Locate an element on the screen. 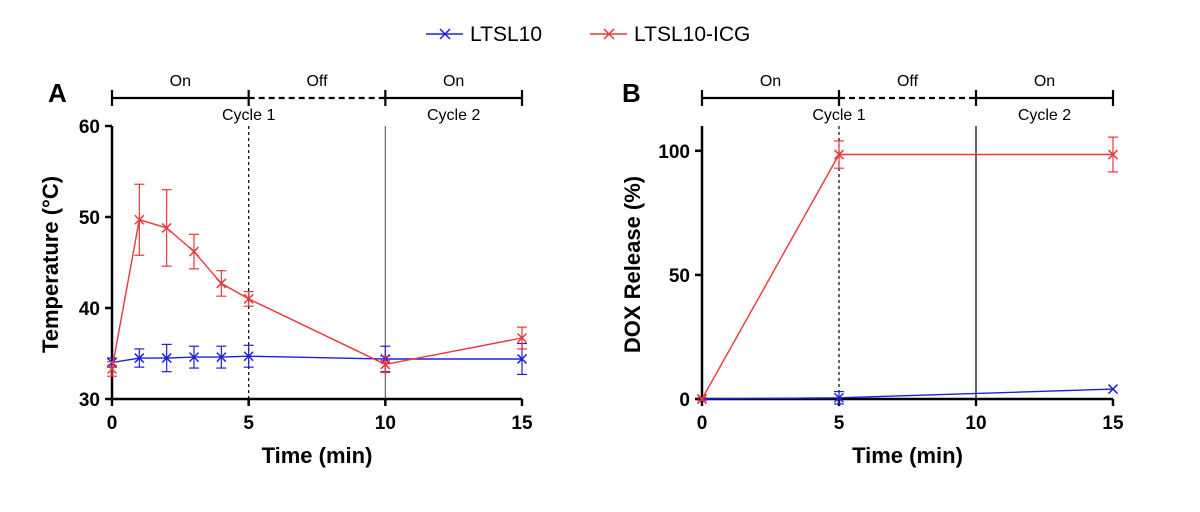 This screenshot has width=1200, height=512. panel-b-phase-label-1: Off is located at coordinates (908, 81).